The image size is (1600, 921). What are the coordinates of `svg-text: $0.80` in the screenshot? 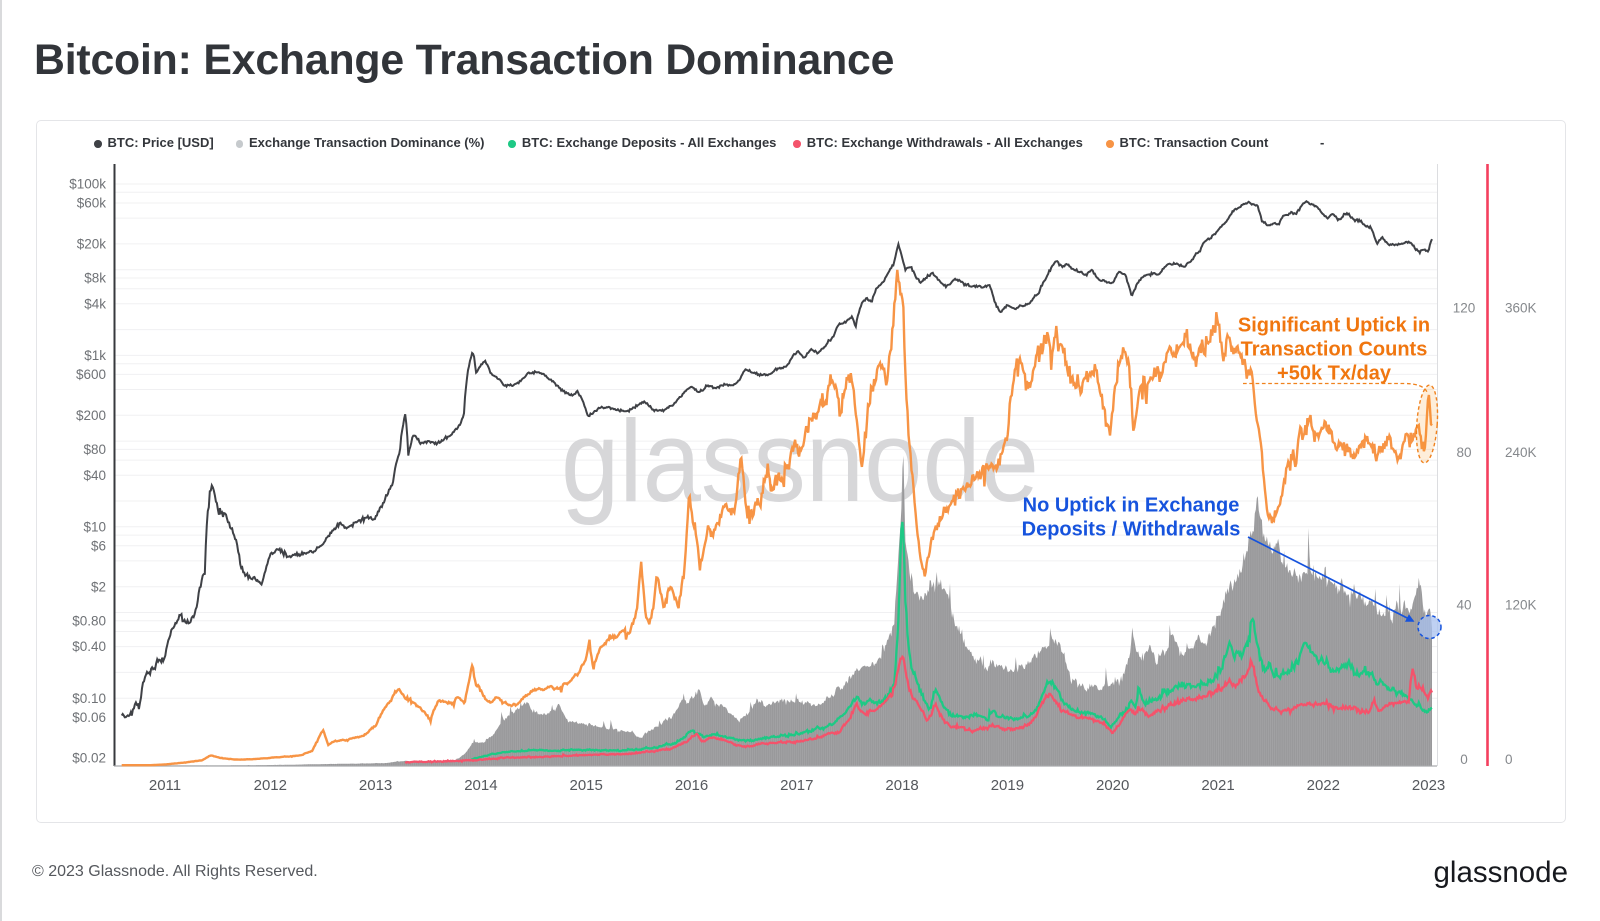 It's located at (89, 620).